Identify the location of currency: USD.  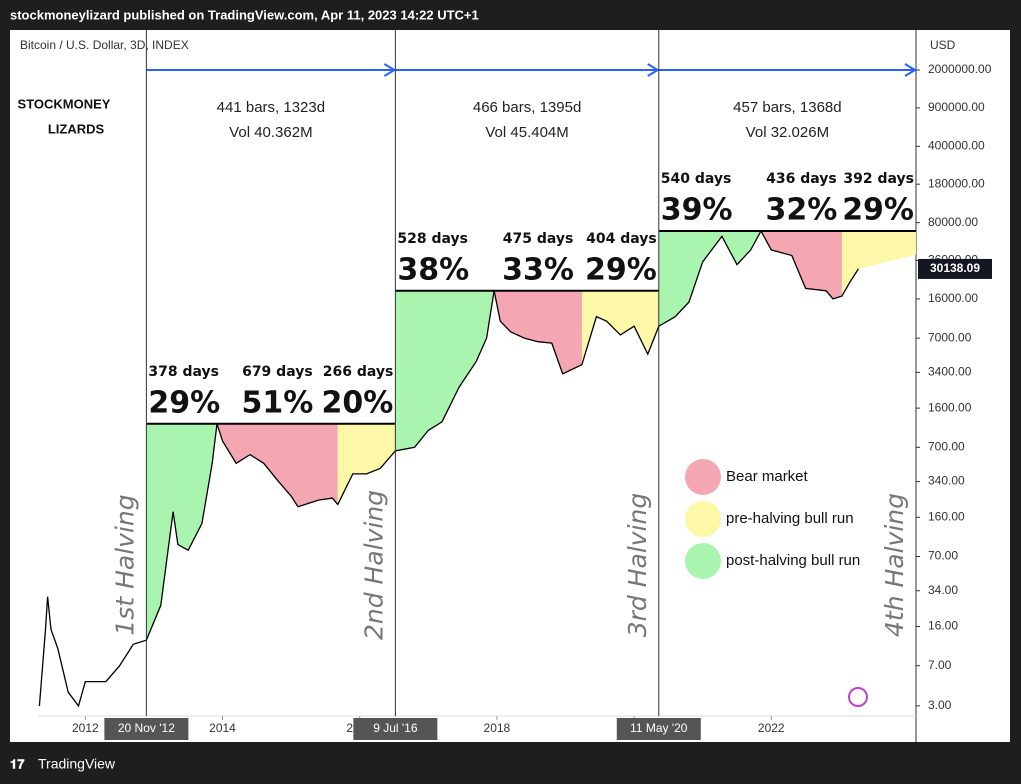
(943, 45).